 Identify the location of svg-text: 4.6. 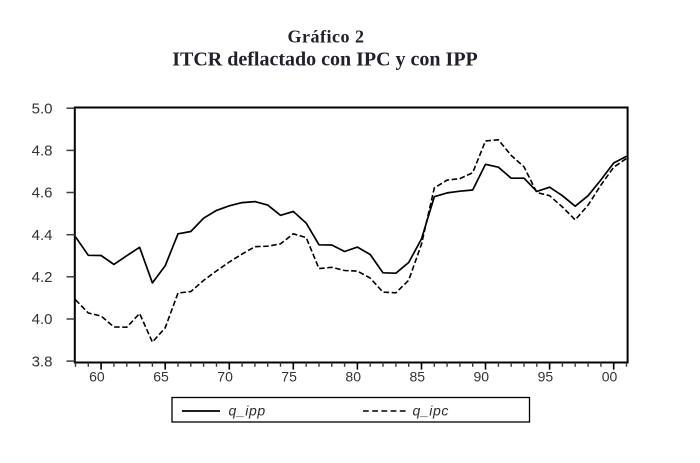
(42, 193).